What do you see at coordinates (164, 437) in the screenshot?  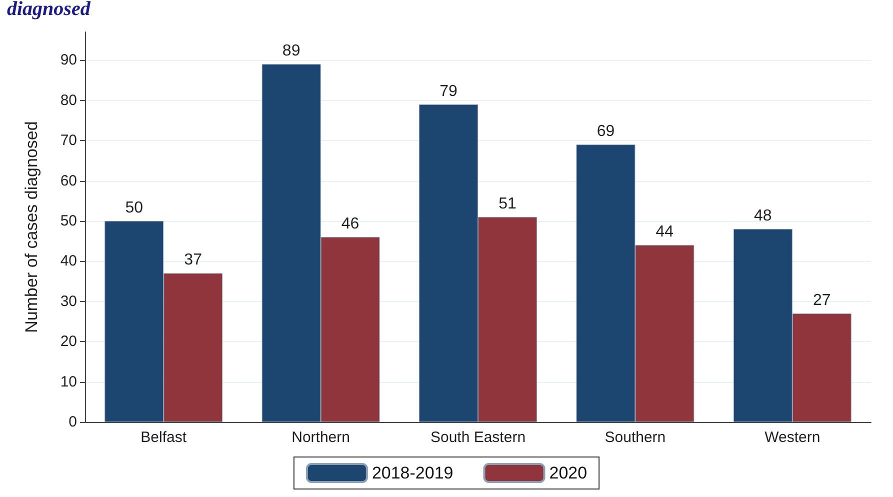 I see `x-tick-label: Belfast` at bounding box center [164, 437].